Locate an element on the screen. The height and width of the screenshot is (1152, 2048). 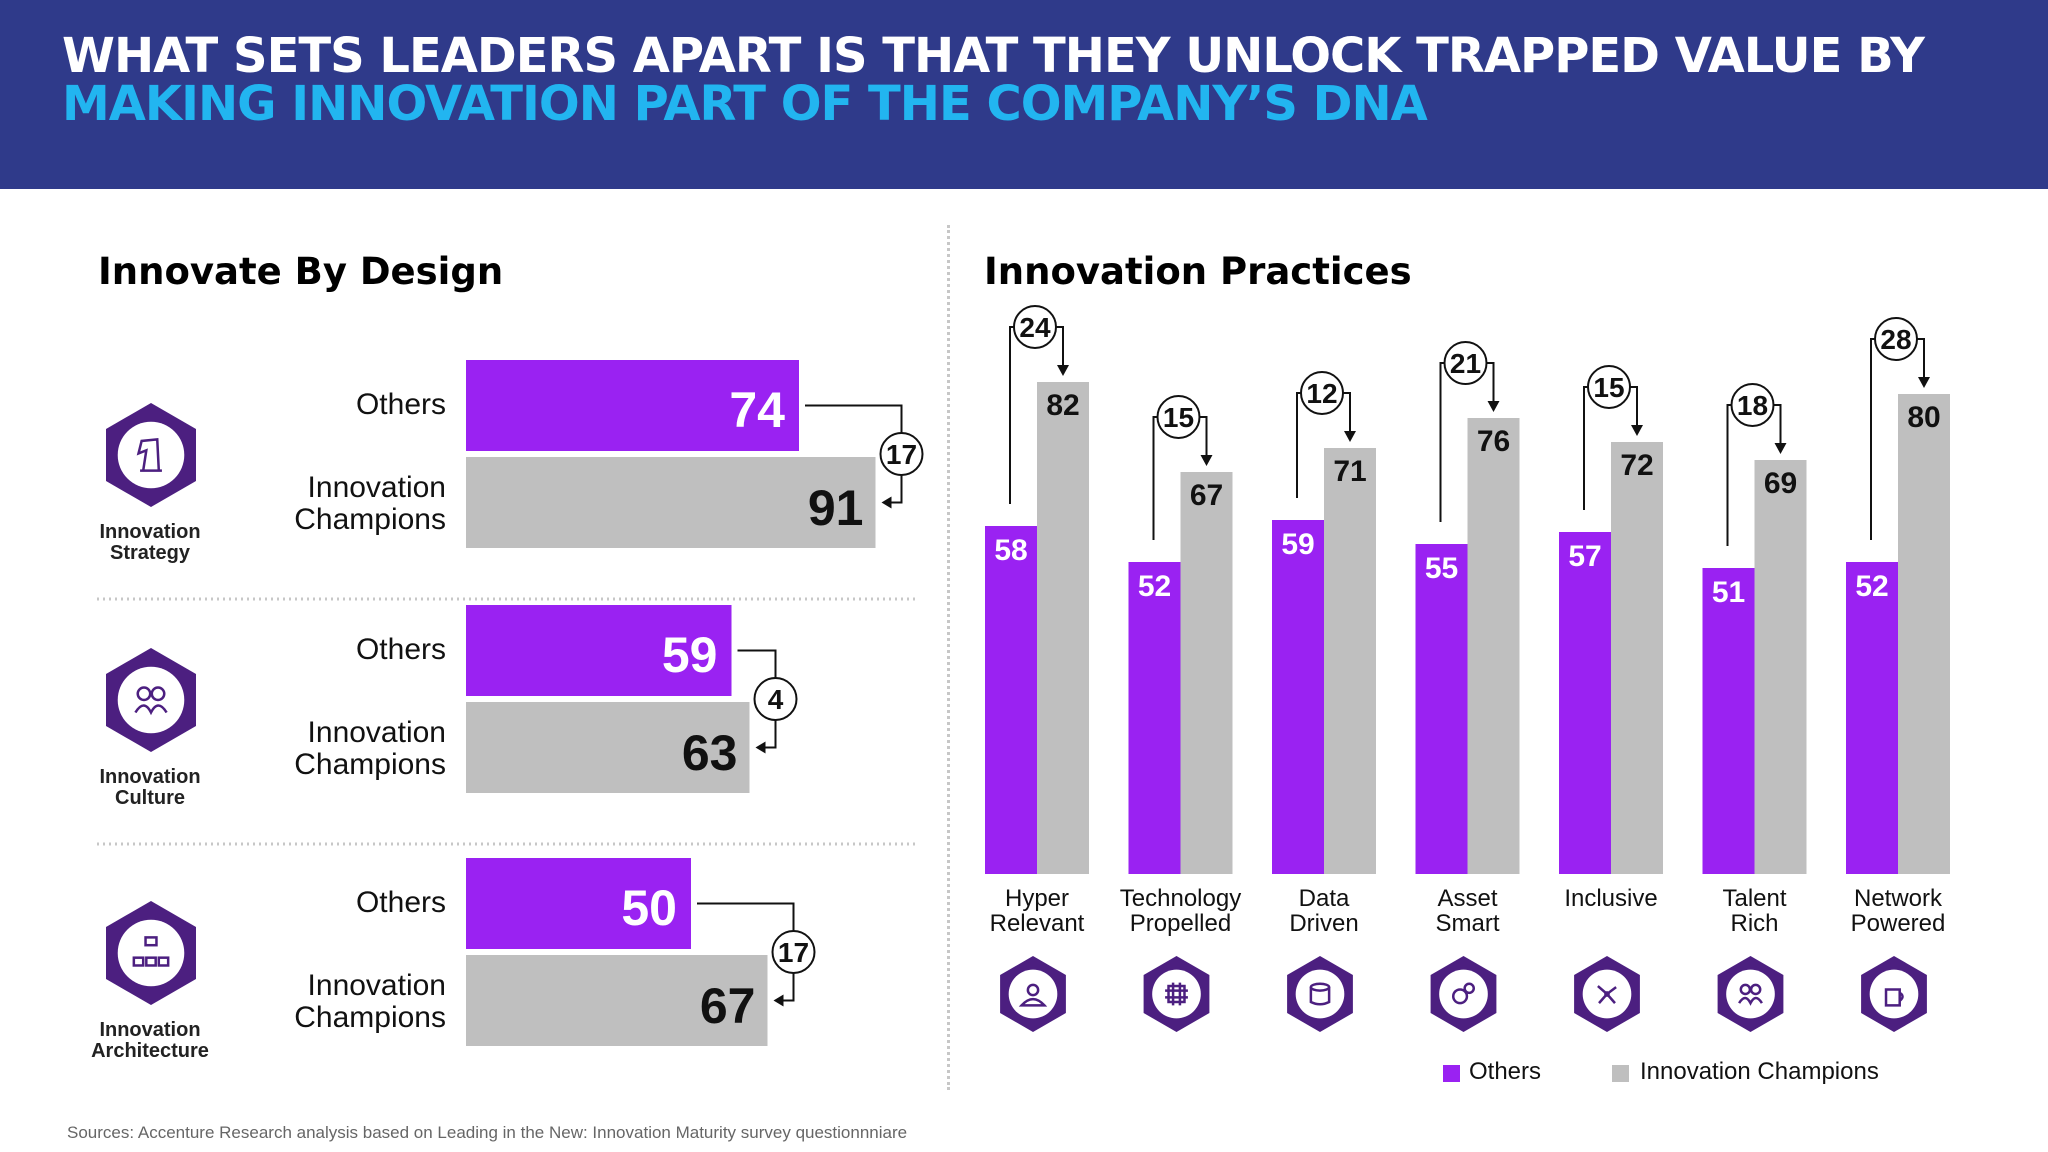
network-nodes-icon-links is located at coordinates (1607, 994).